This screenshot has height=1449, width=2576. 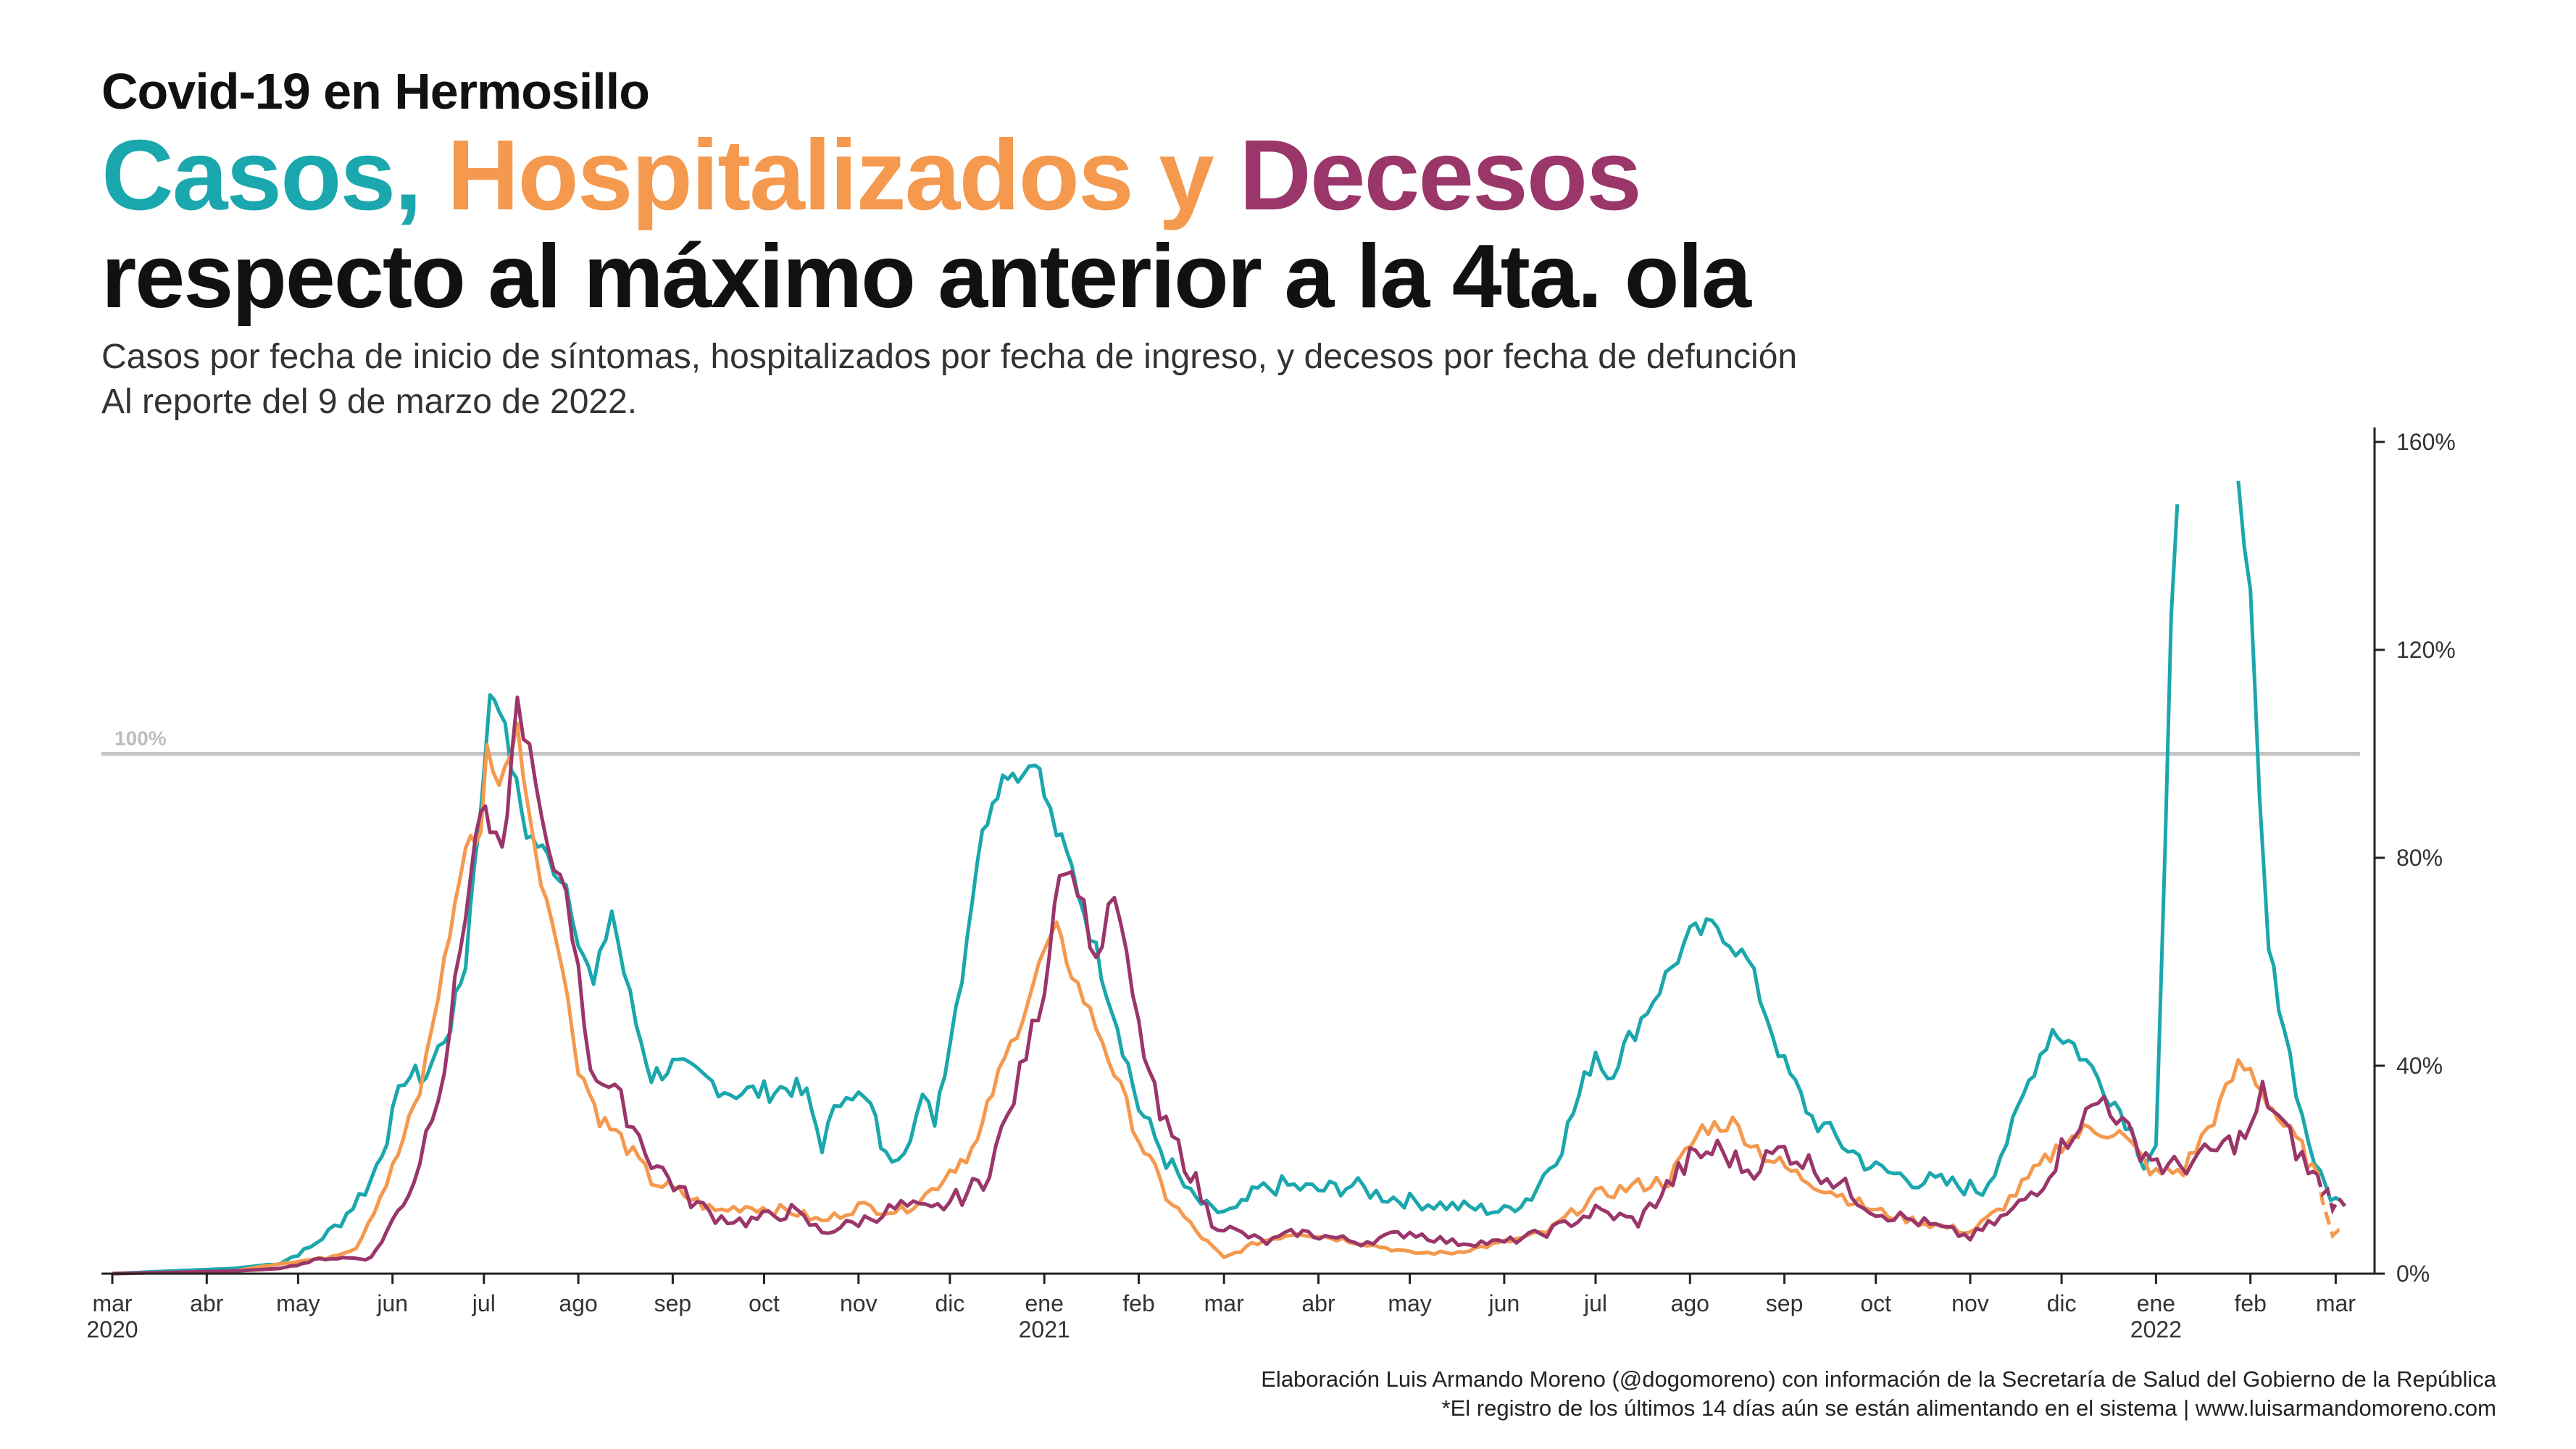 I want to click on title-cases: Casos,, so click(x=261, y=175).